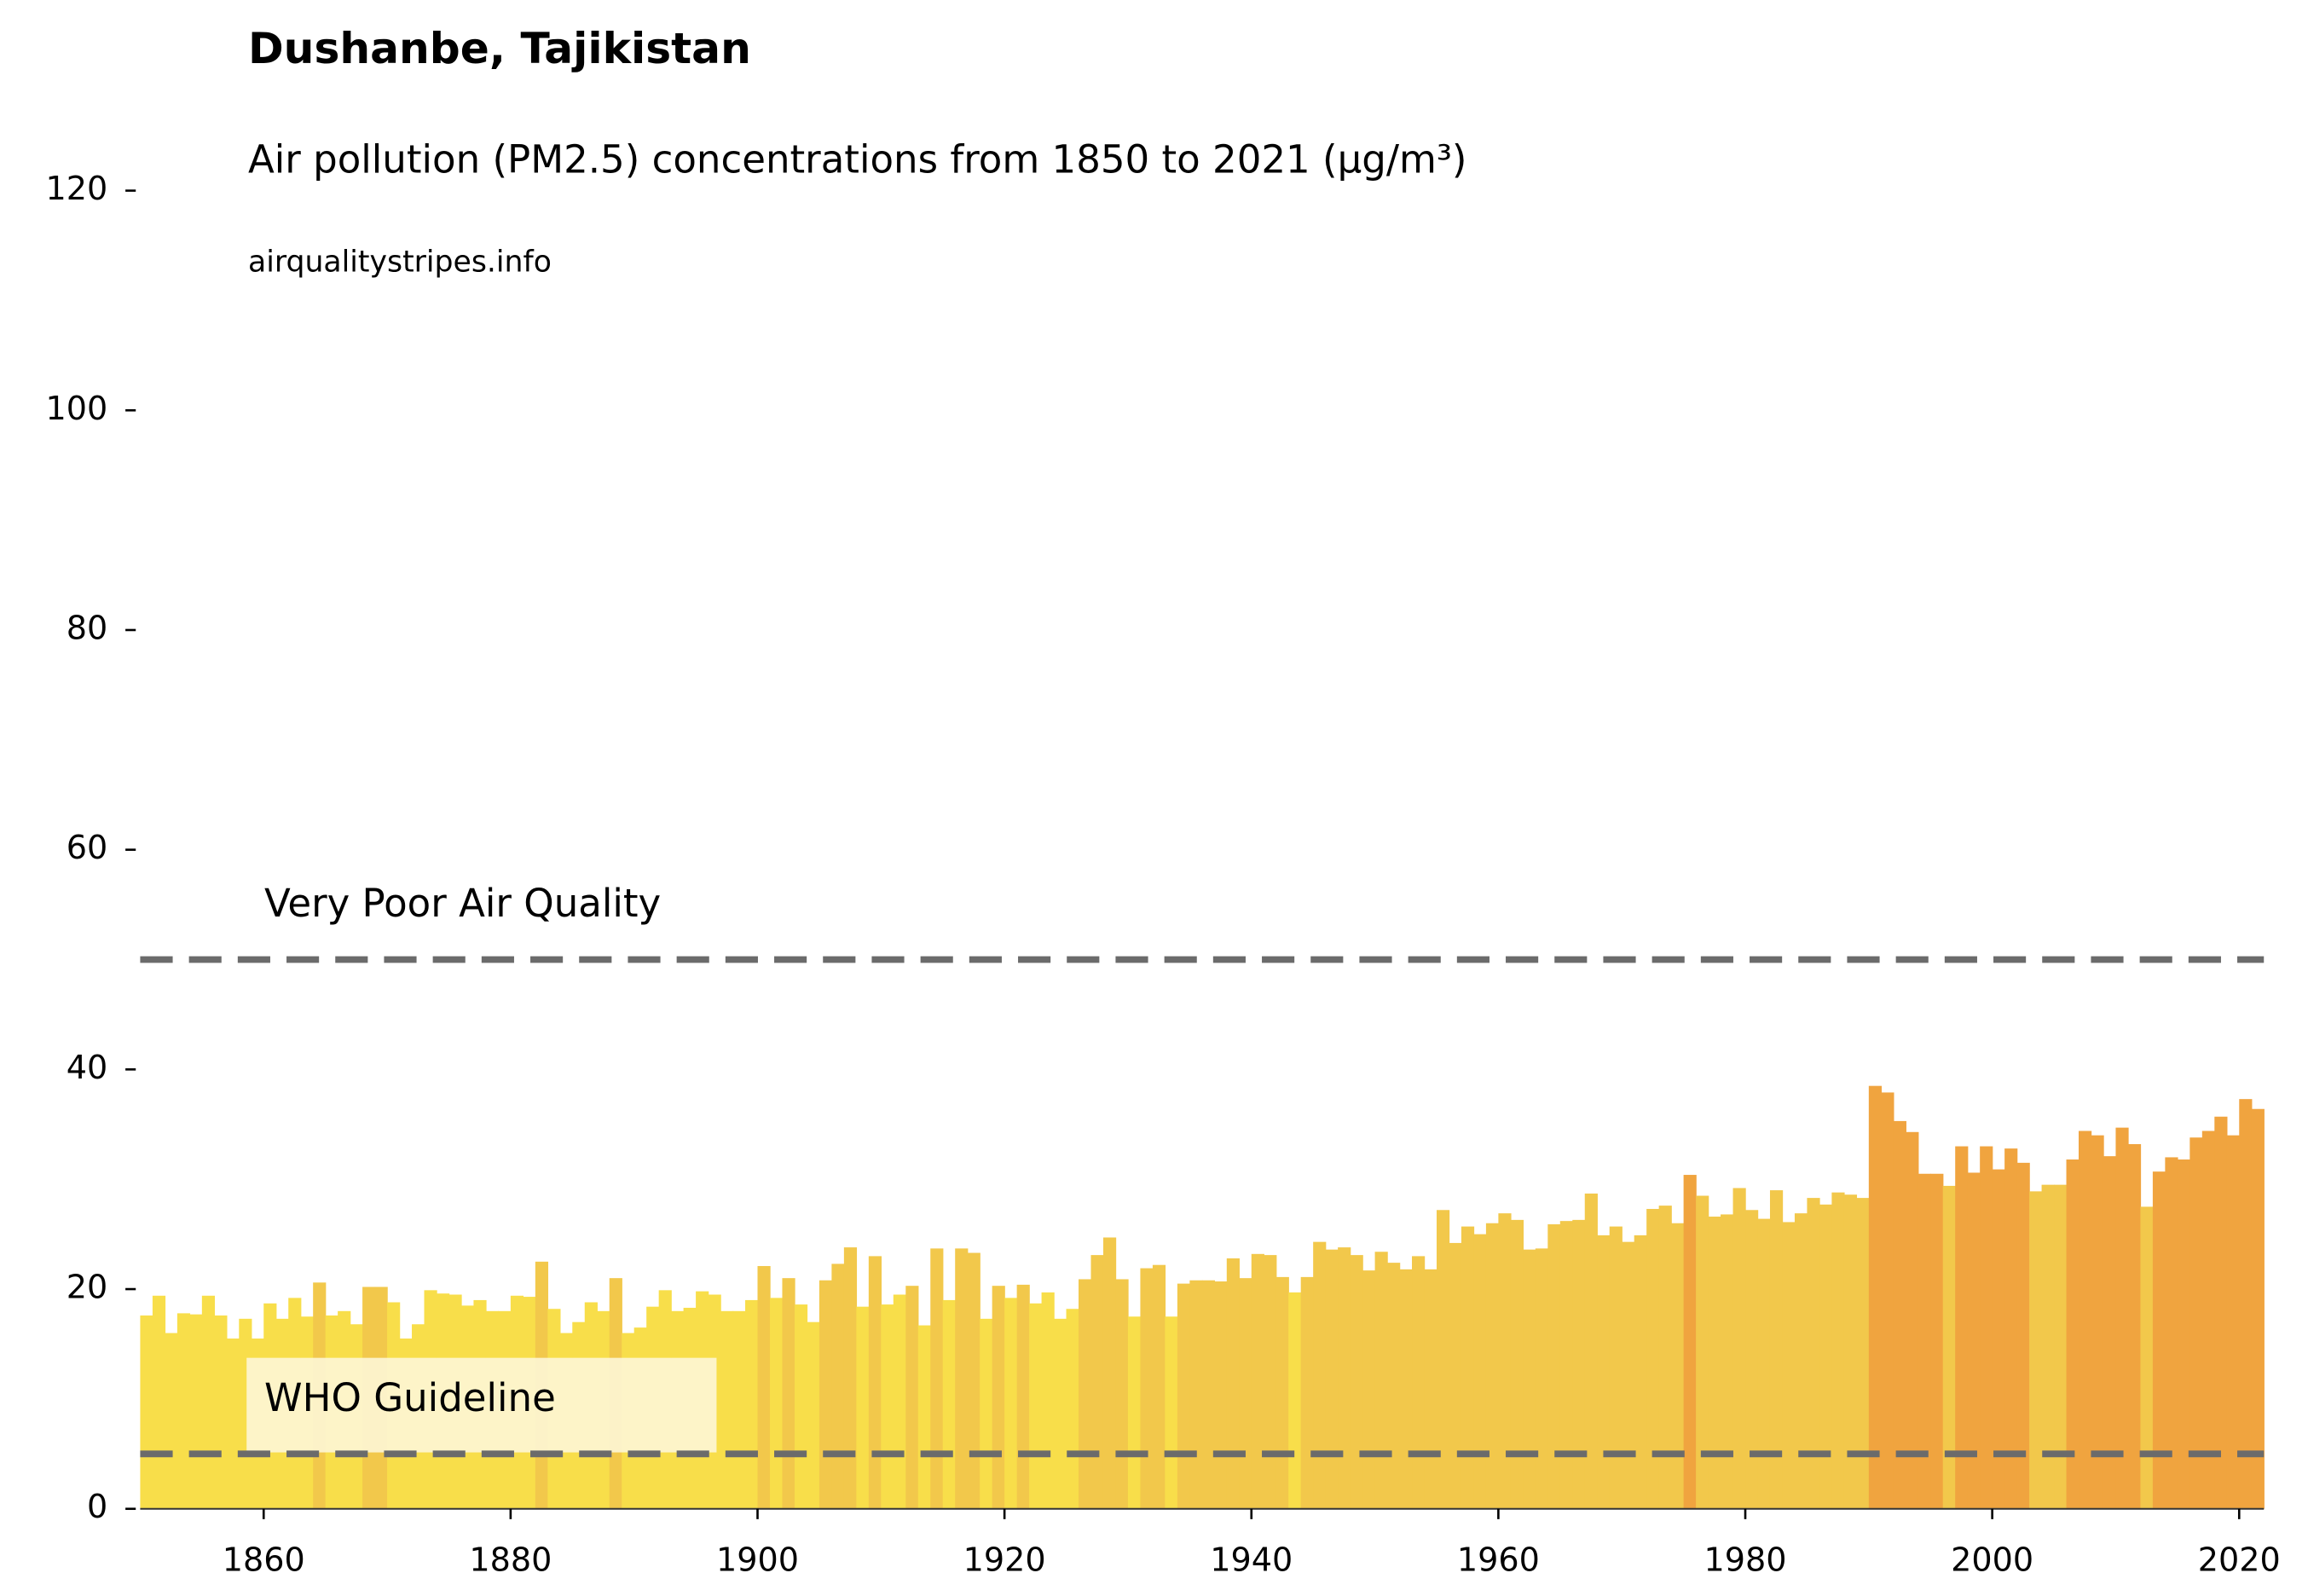 This screenshot has height=1596, width=2308. Describe the element at coordinates (481, 1405) in the screenshot. I see `label-background` at that location.